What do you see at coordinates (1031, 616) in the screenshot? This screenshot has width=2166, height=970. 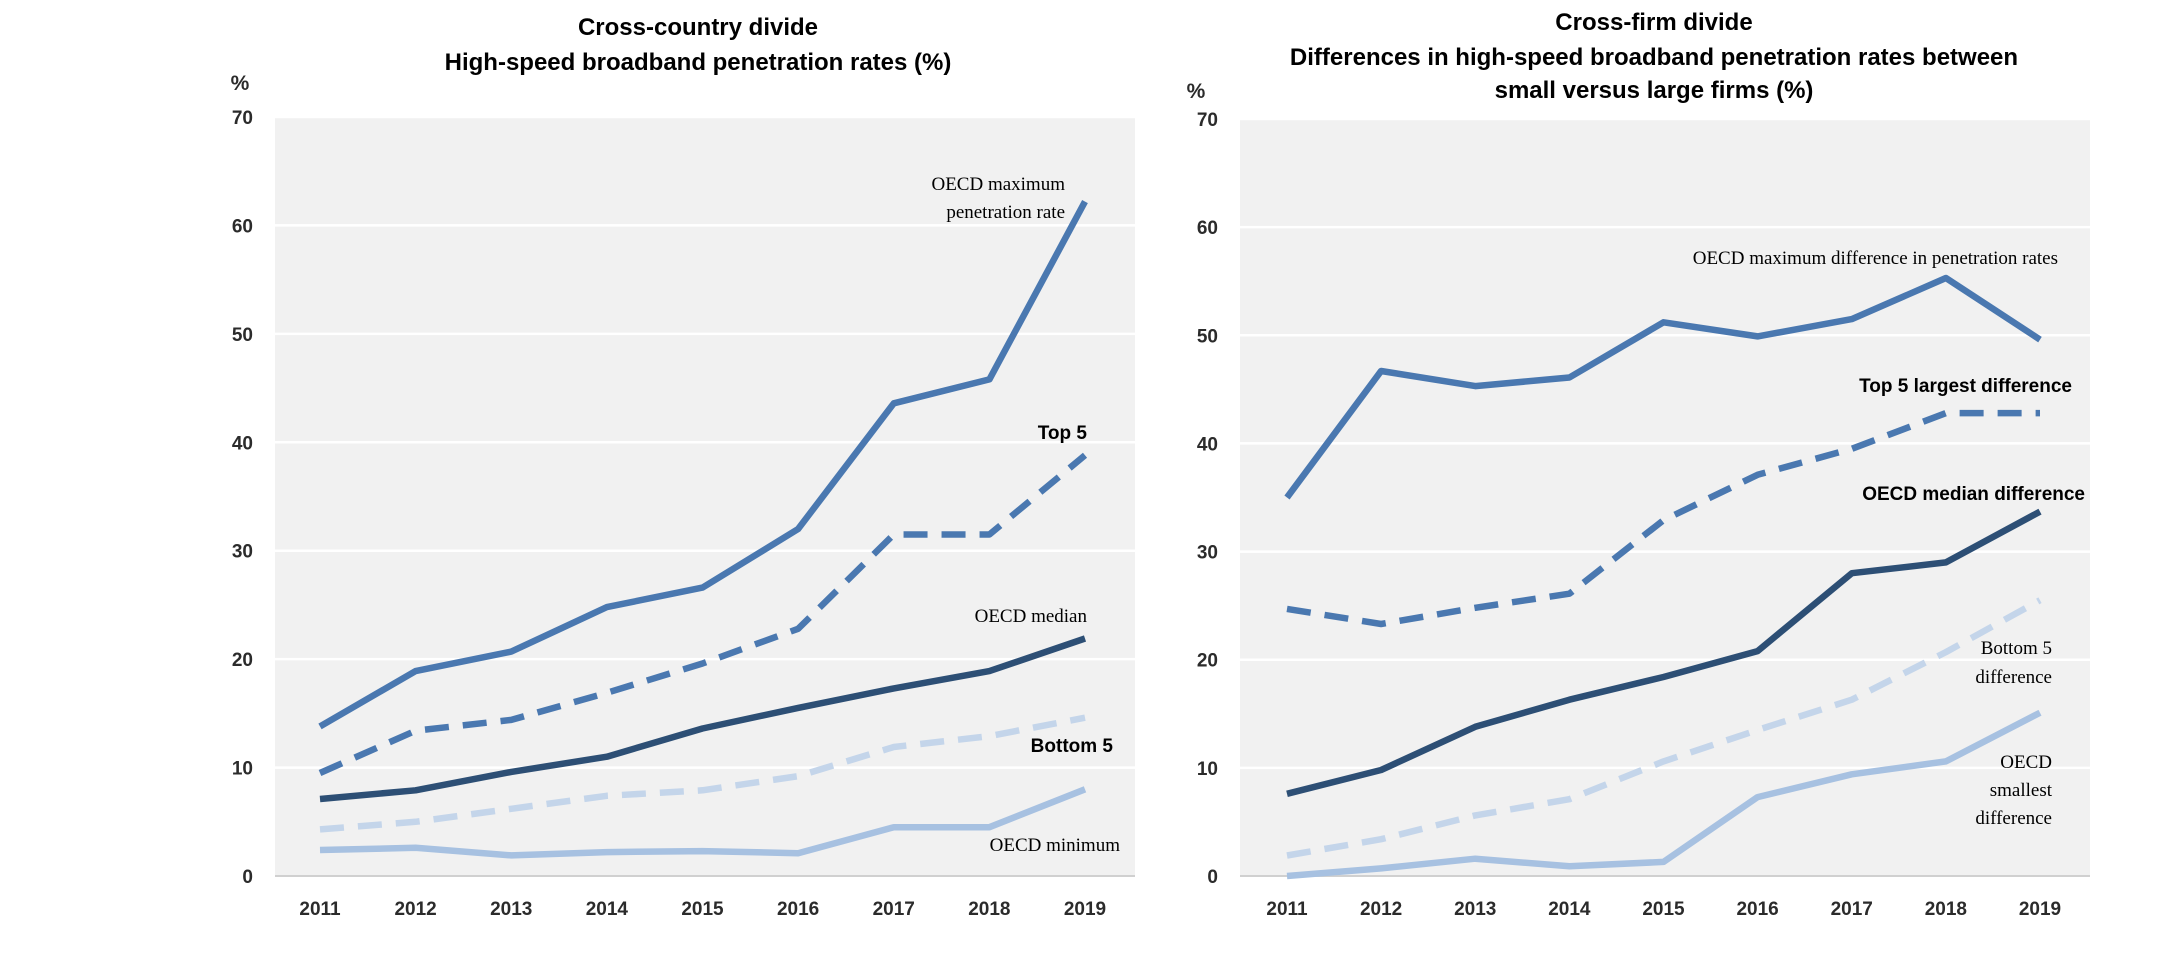 I see `series-label: OECD median` at bounding box center [1031, 616].